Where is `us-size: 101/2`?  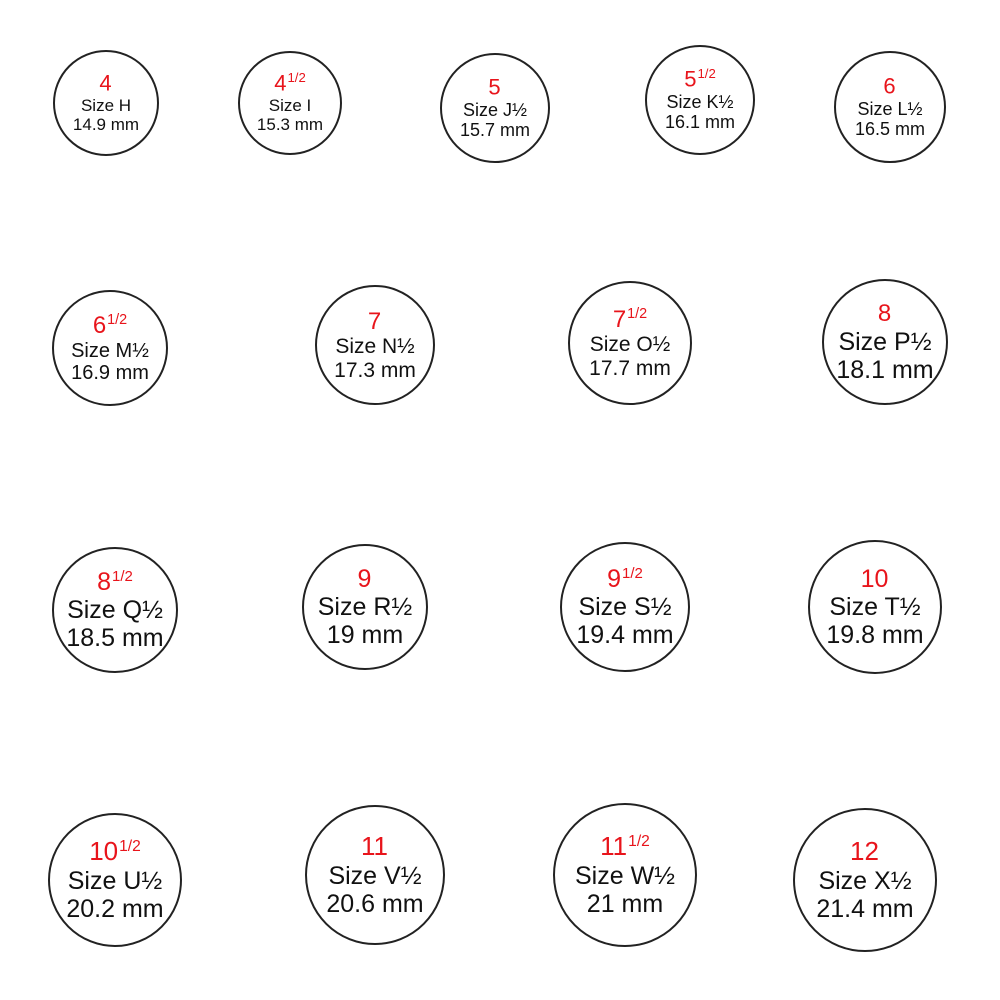
us-size: 101/2 is located at coordinates (115, 851).